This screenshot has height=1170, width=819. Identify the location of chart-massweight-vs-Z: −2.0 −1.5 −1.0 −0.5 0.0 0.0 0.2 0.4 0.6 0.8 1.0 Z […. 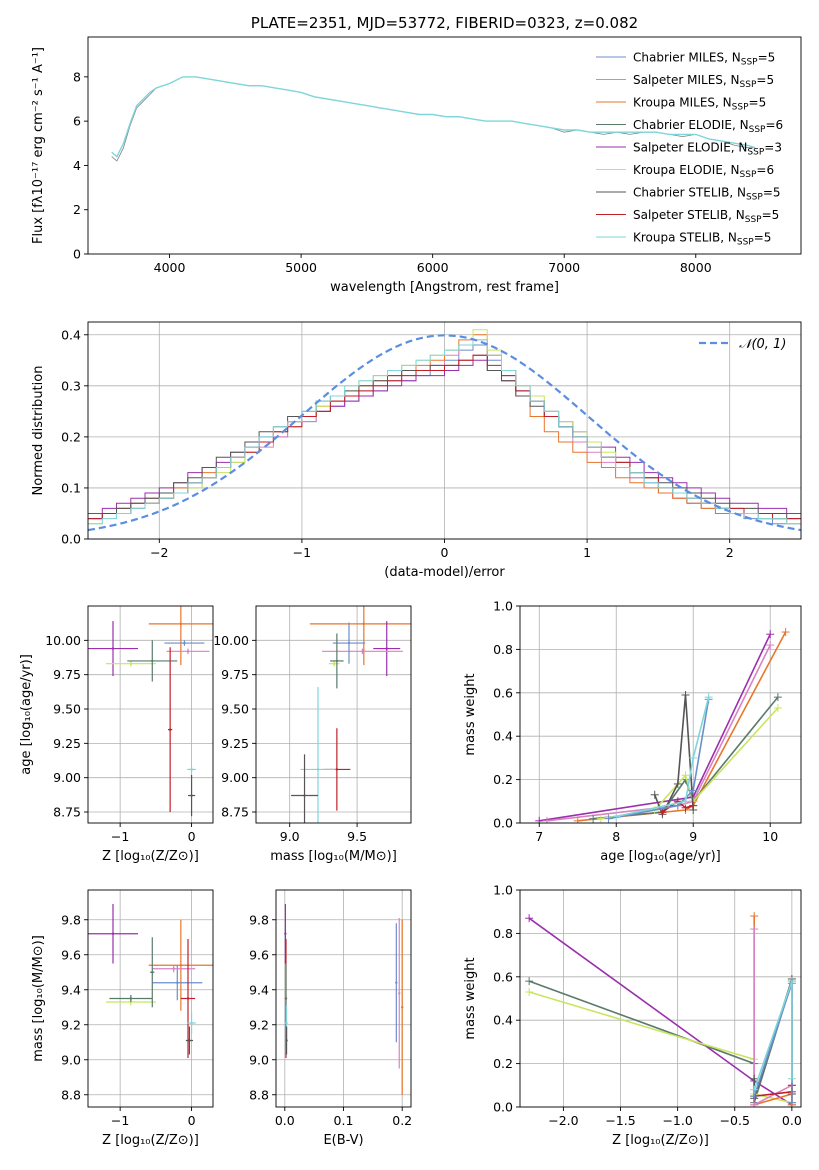
(632, 1016).